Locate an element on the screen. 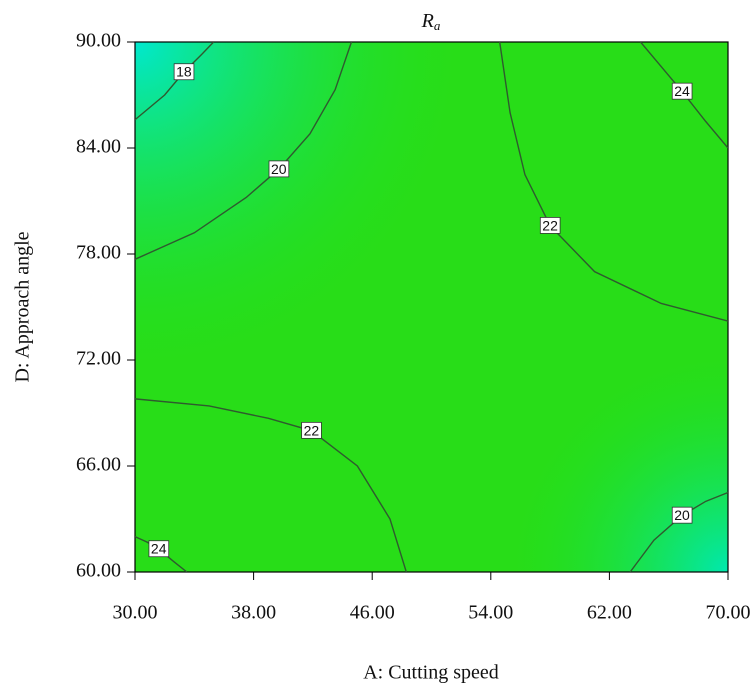 The image size is (754, 695). y-tick-label: 60.00 is located at coordinates (98, 571).